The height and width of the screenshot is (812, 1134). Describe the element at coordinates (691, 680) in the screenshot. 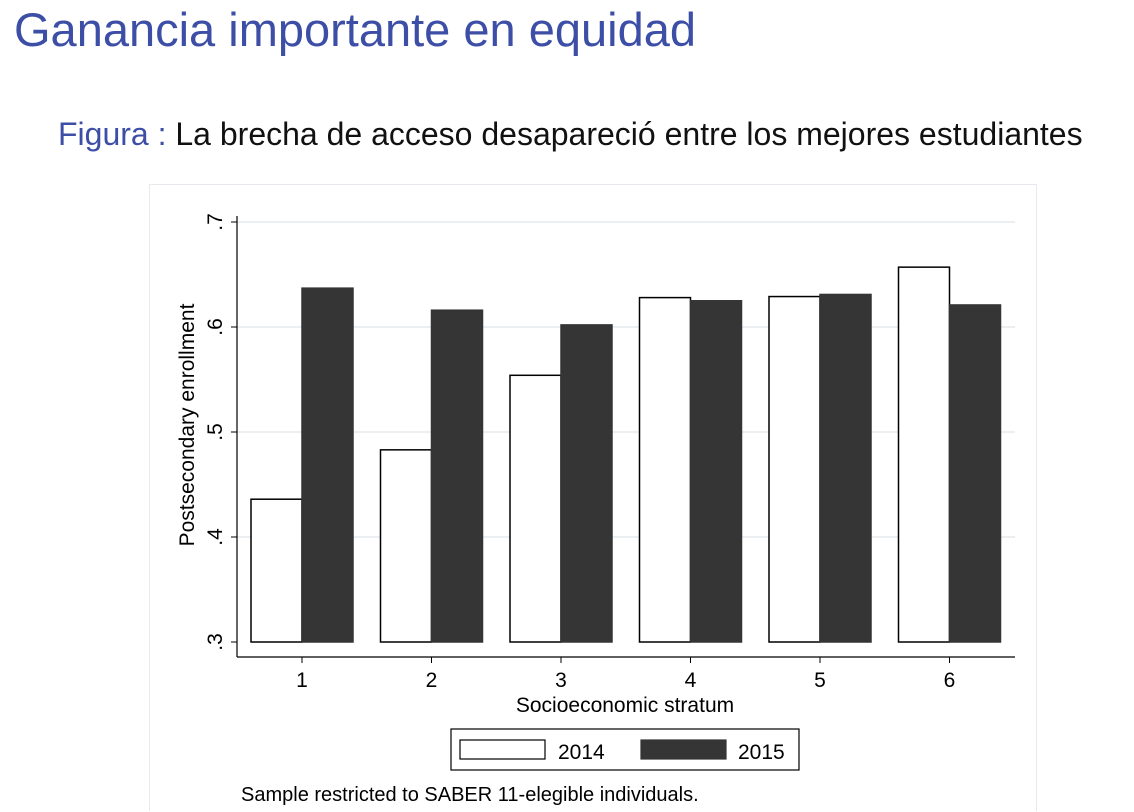

I see `x-tick-label: 4` at that location.